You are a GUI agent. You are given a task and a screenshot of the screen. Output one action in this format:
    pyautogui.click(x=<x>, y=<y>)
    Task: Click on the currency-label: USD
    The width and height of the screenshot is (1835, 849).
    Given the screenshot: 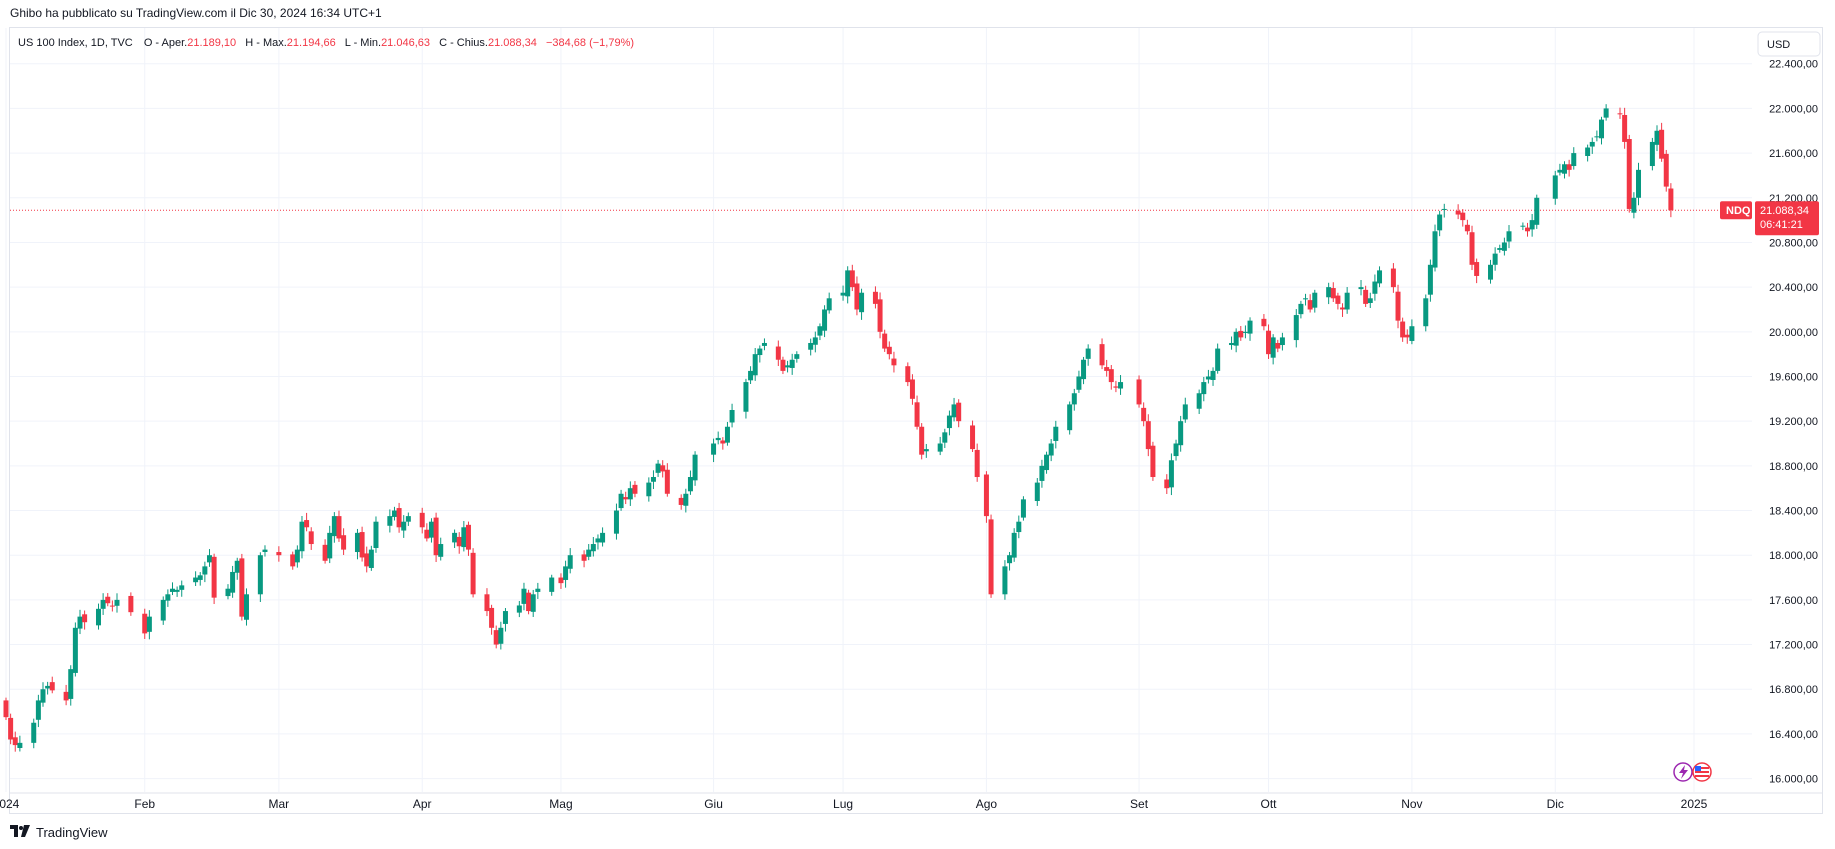 What is the action you would take?
    pyautogui.click(x=1778, y=45)
    